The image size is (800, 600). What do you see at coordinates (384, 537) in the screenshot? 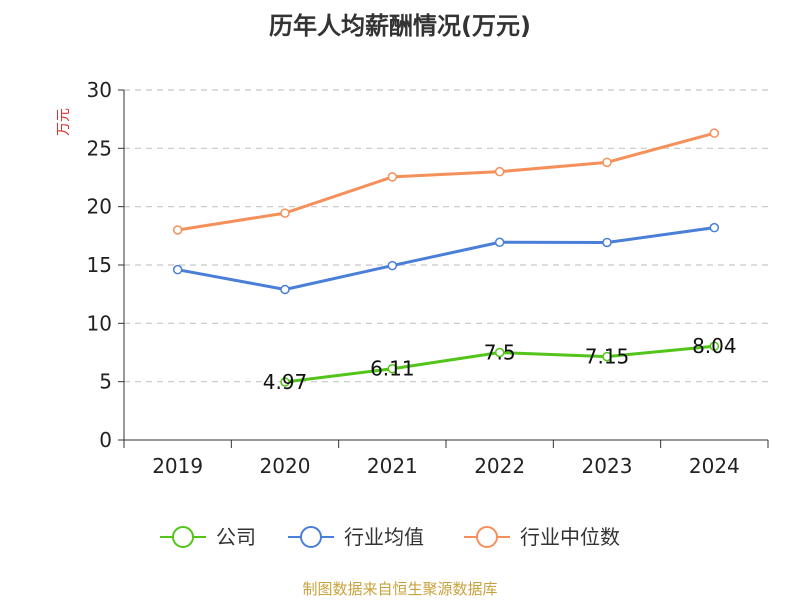
I see `legend-label: 行业均值` at bounding box center [384, 537].